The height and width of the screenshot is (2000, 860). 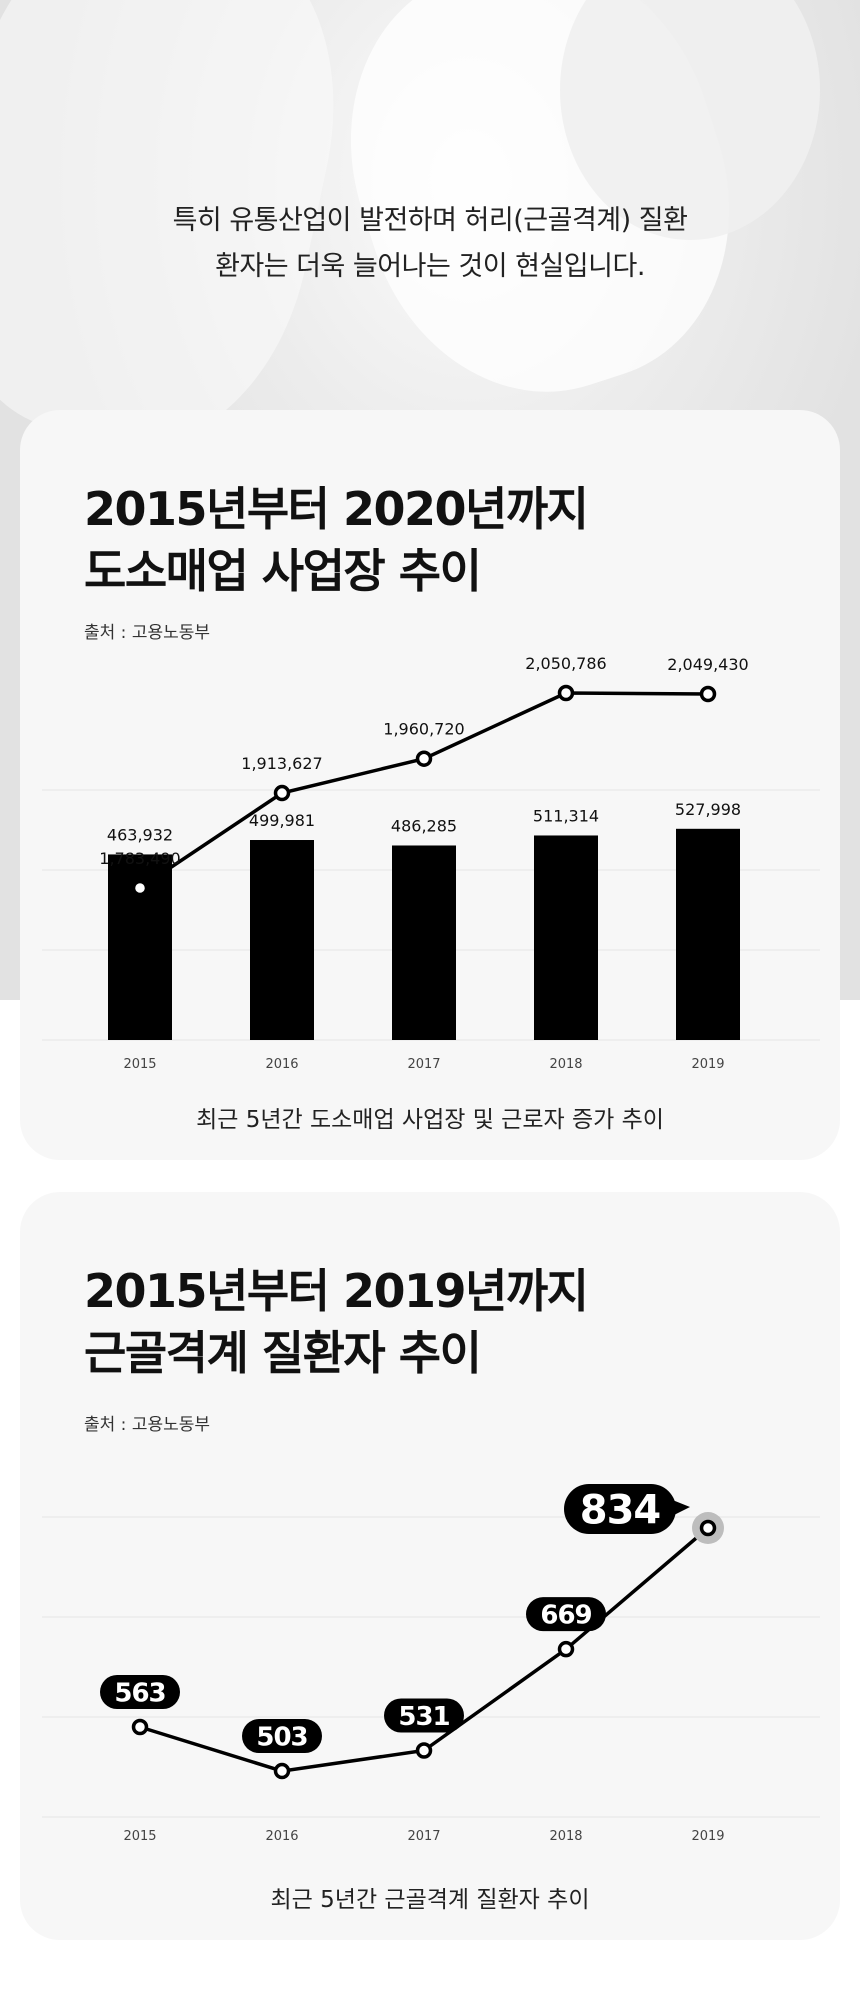 I want to click on card-title-line-1: 2015년부터 2019년까지, so click(x=336, y=1291).